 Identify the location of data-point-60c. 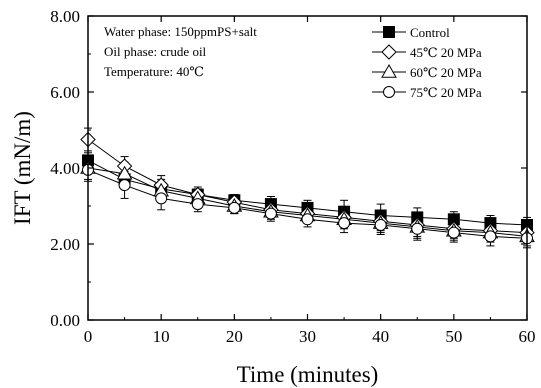
(124, 172).